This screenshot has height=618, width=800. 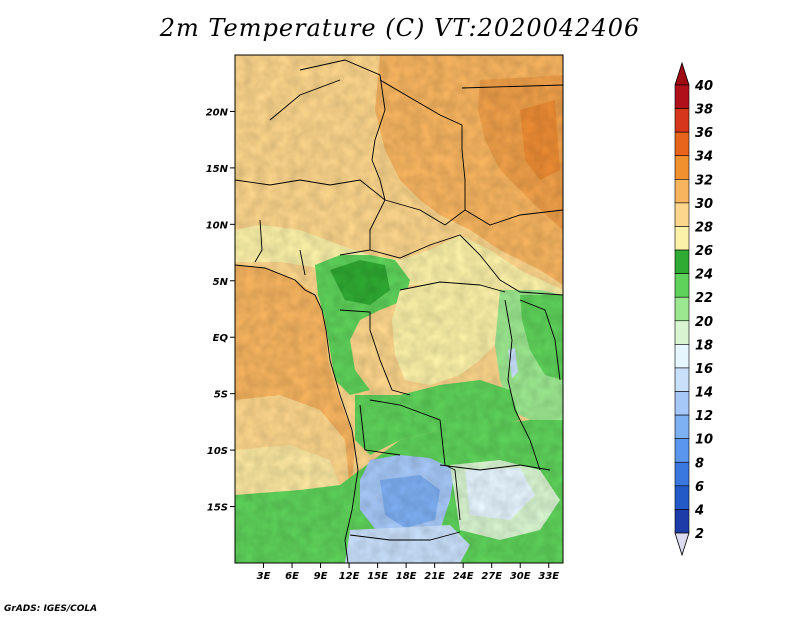 I want to click on lon-tick-label: 27E, so click(x=491, y=576).